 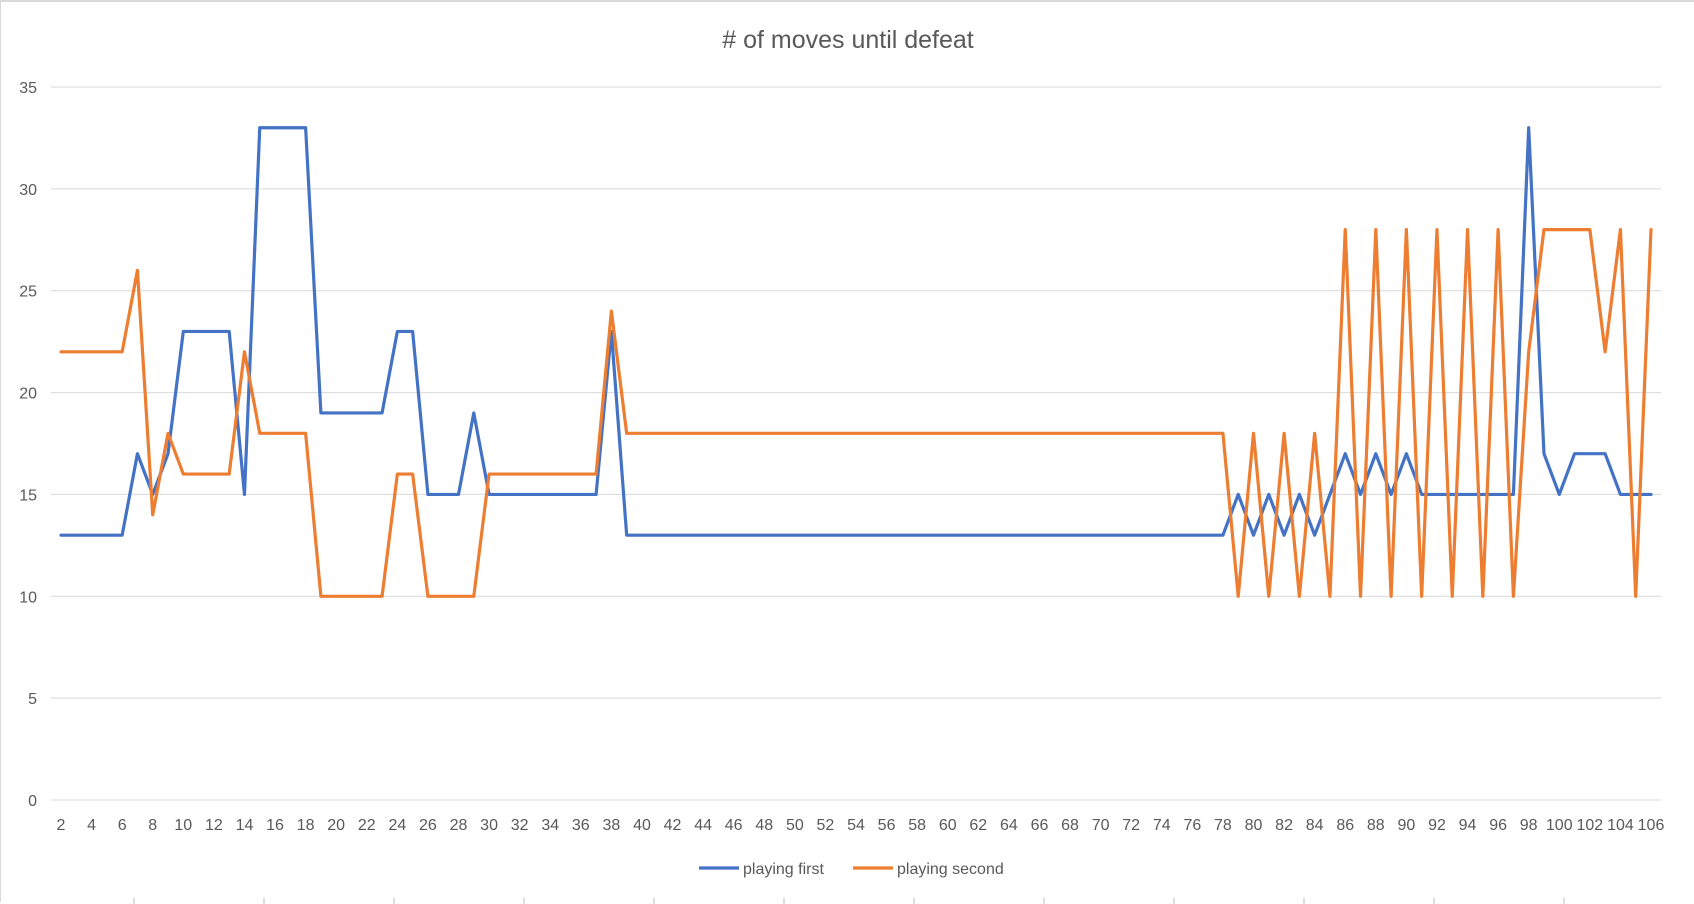 What do you see at coordinates (1192, 825) in the screenshot?
I see `x-tick-label: 76` at bounding box center [1192, 825].